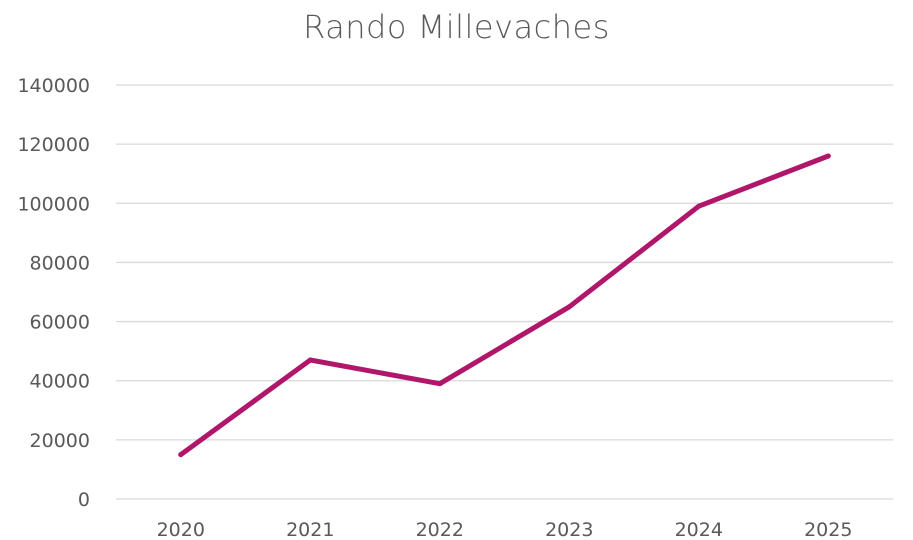  I want to click on y-tick-label: 40000, so click(60, 382).